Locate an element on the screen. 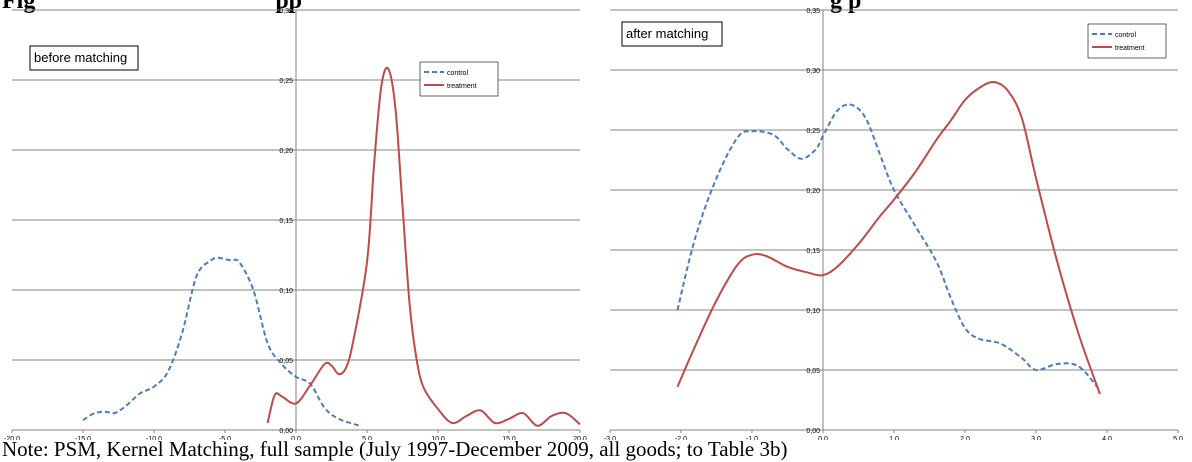  x-tick-label: -10,0 is located at coordinates (154, 438).